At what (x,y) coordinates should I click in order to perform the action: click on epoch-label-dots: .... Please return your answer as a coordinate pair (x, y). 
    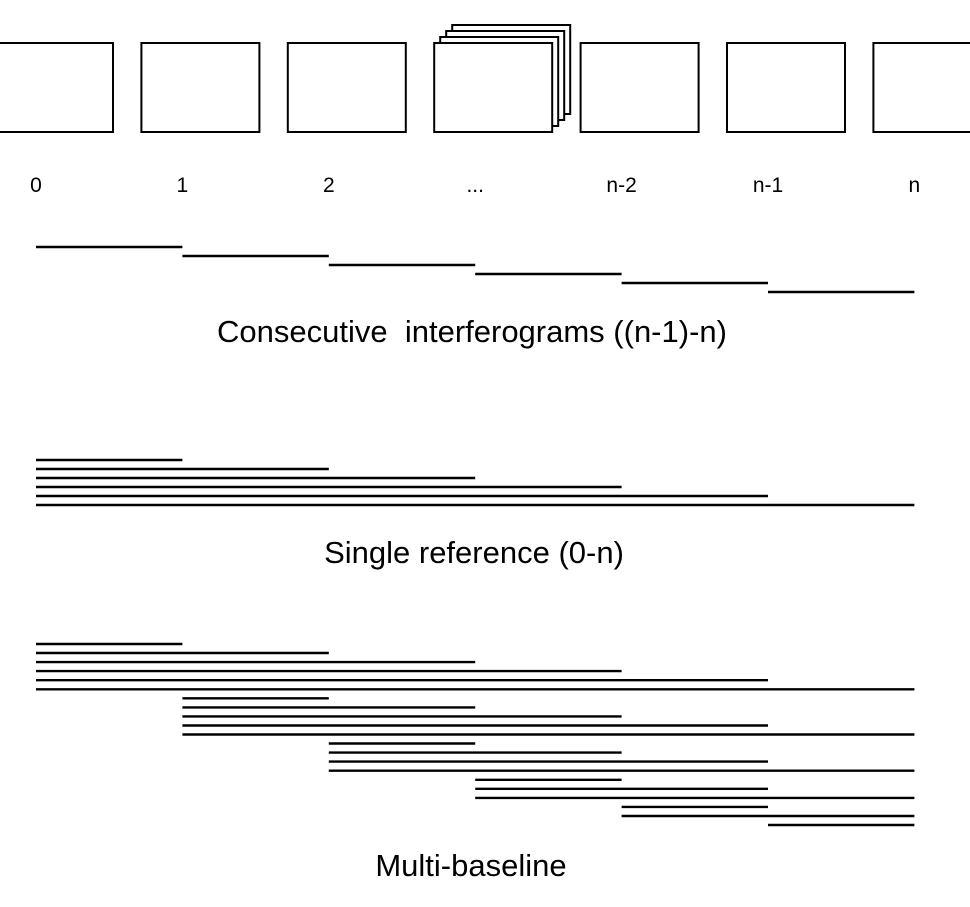
    Looking at the image, I should click on (475, 185).